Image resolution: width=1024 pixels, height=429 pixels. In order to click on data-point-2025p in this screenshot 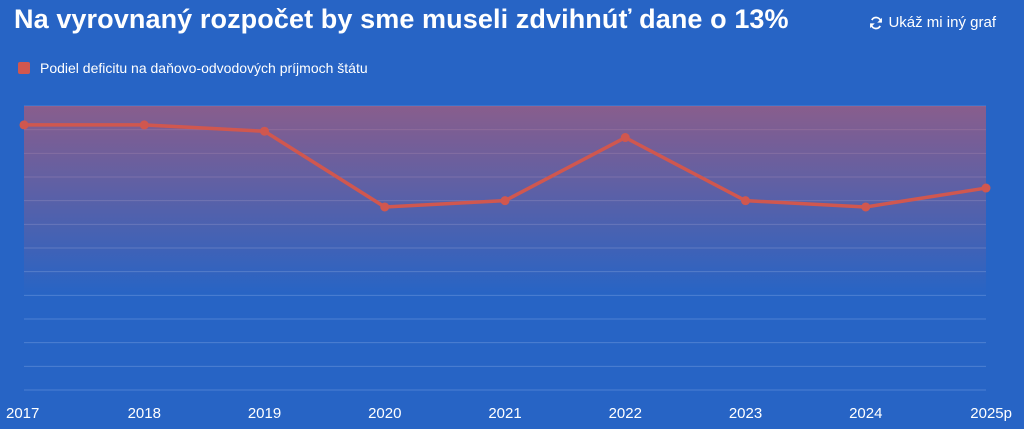, I will do `click(986, 188)`.